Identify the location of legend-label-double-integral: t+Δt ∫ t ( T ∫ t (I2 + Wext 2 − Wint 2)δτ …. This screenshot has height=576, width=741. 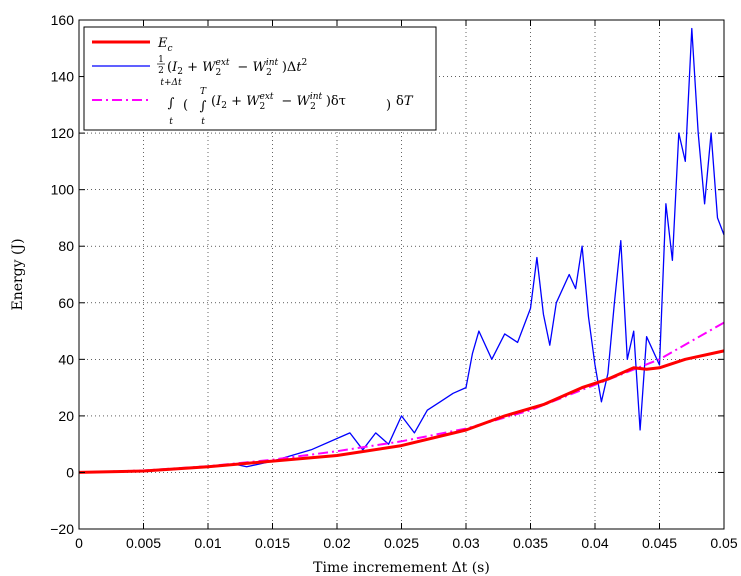
(286, 102).